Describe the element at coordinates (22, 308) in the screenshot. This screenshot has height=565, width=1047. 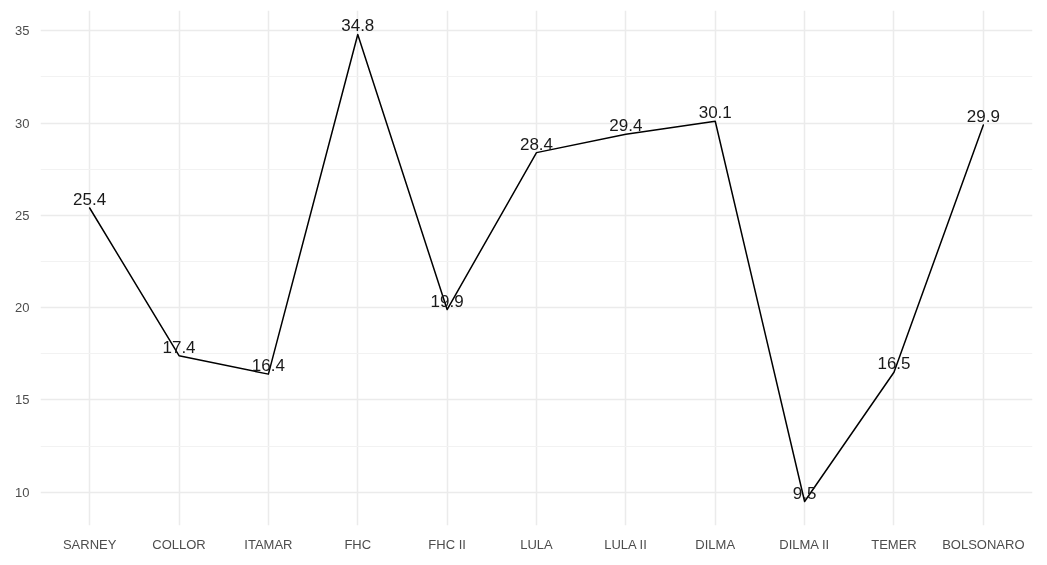
I see `y-tick-label: 20` at that location.